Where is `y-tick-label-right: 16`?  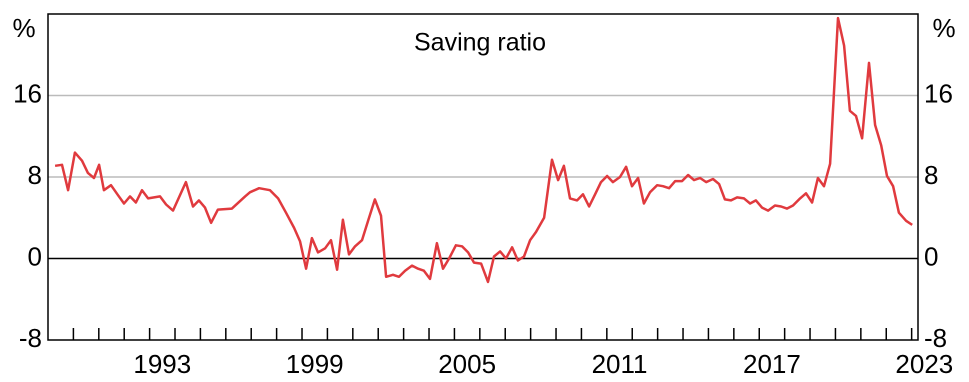 y-tick-label-right: 16 is located at coordinates (938, 93).